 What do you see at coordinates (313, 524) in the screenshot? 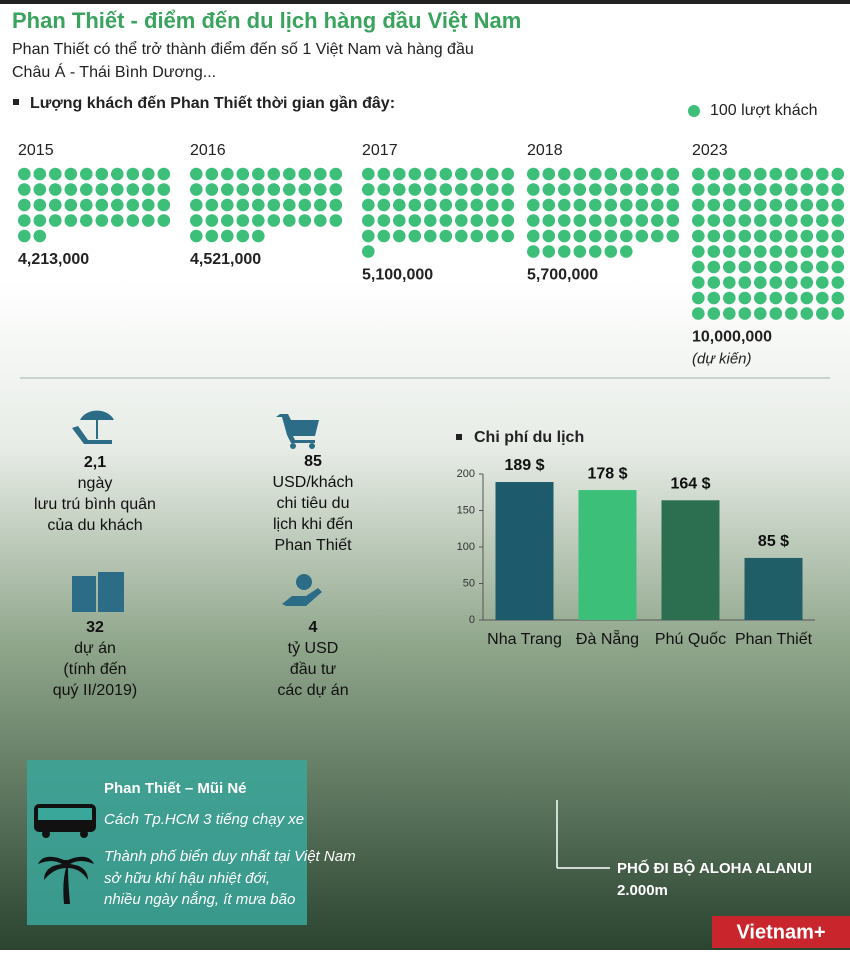
I see `stat-text: lịch khi đến` at bounding box center [313, 524].